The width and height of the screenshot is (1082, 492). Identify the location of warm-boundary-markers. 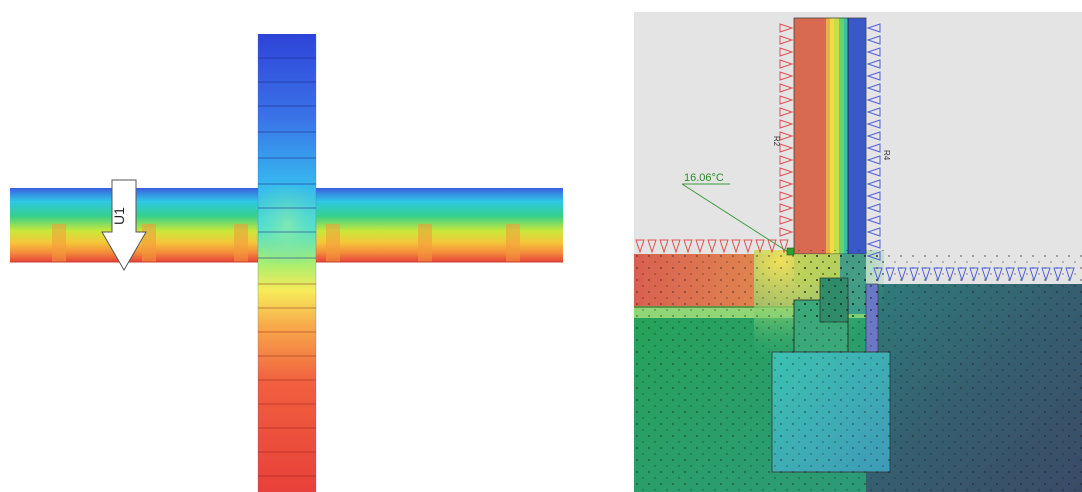
(786, 130).